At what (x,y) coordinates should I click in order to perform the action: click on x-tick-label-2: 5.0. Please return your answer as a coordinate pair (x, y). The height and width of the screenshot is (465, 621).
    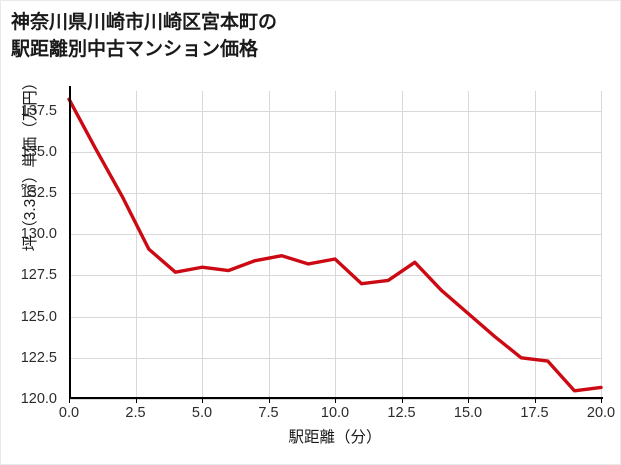
    Looking at the image, I should click on (202, 413).